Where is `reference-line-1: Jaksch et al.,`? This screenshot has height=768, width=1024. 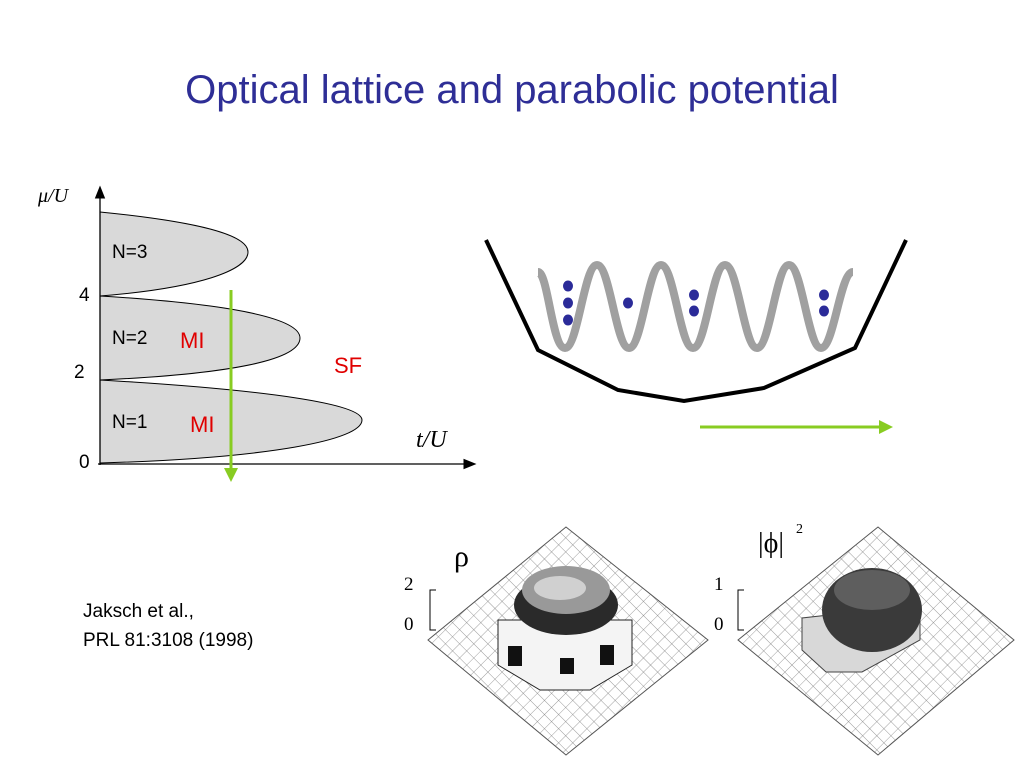
reference-line-1: Jaksch et al., is located at coordinates (138, 611).